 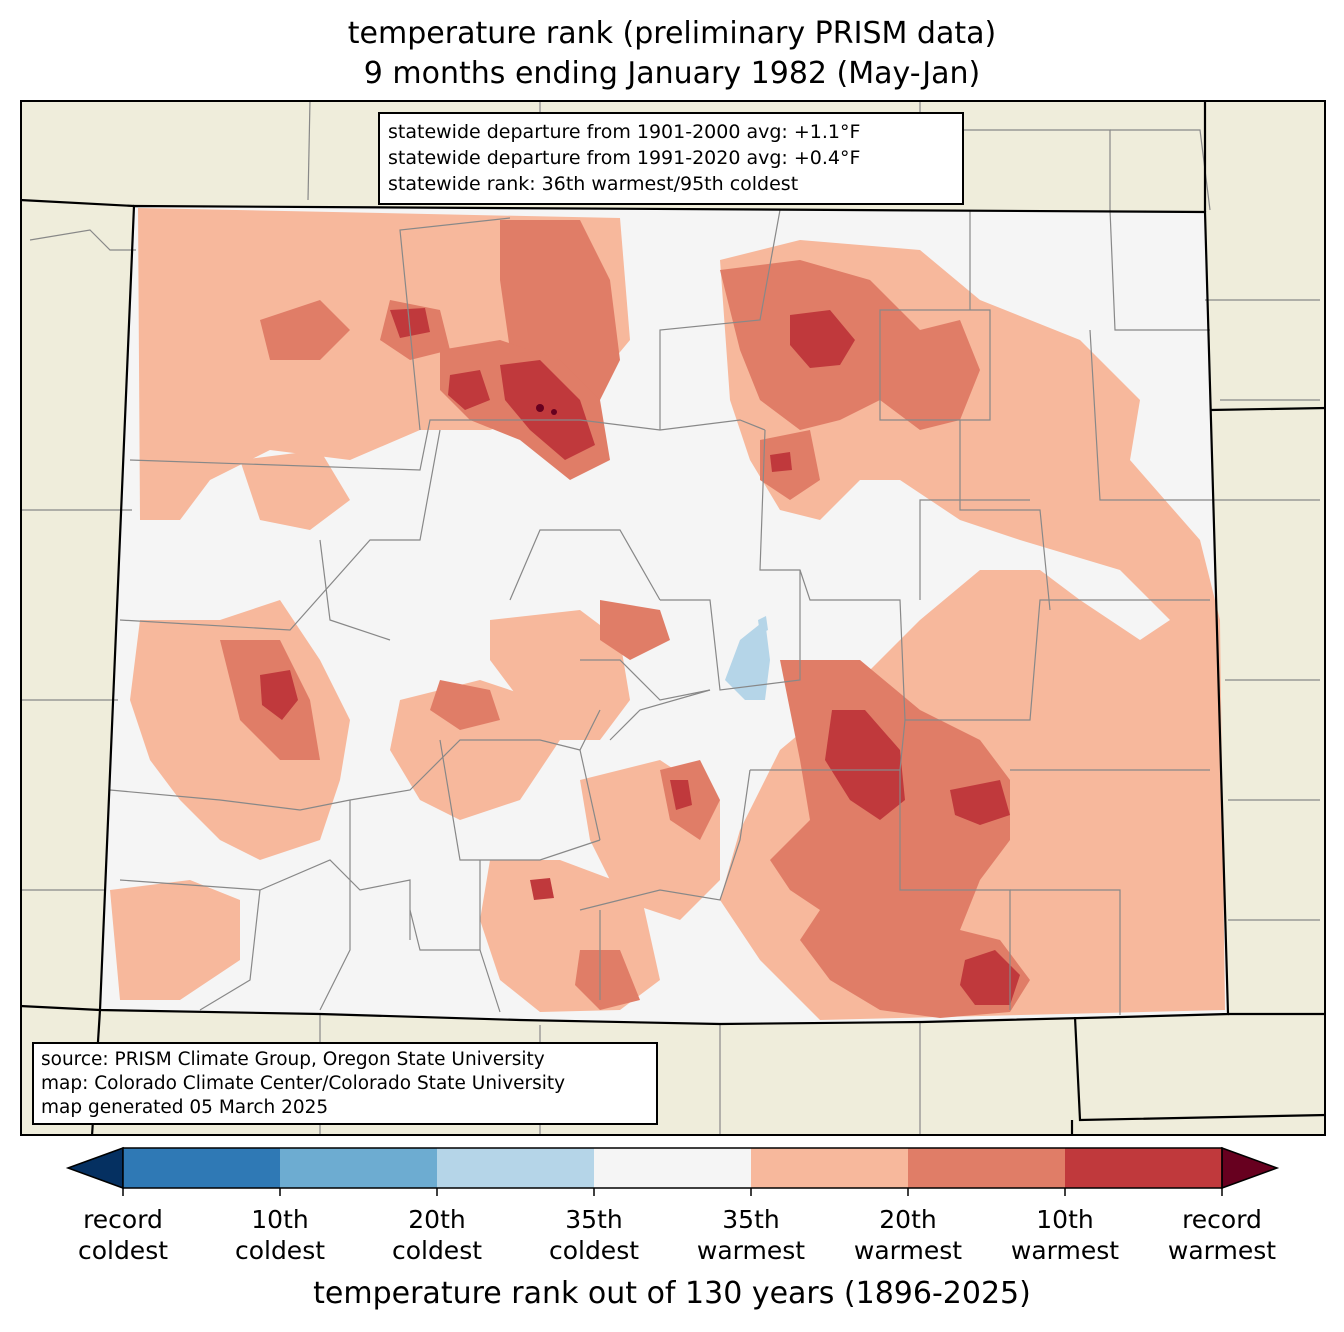 What do you see at coordinates (1250, 1168) in the screenshot?
I see `colorbar-extend-warm` at bounding box center [1250, 1168].